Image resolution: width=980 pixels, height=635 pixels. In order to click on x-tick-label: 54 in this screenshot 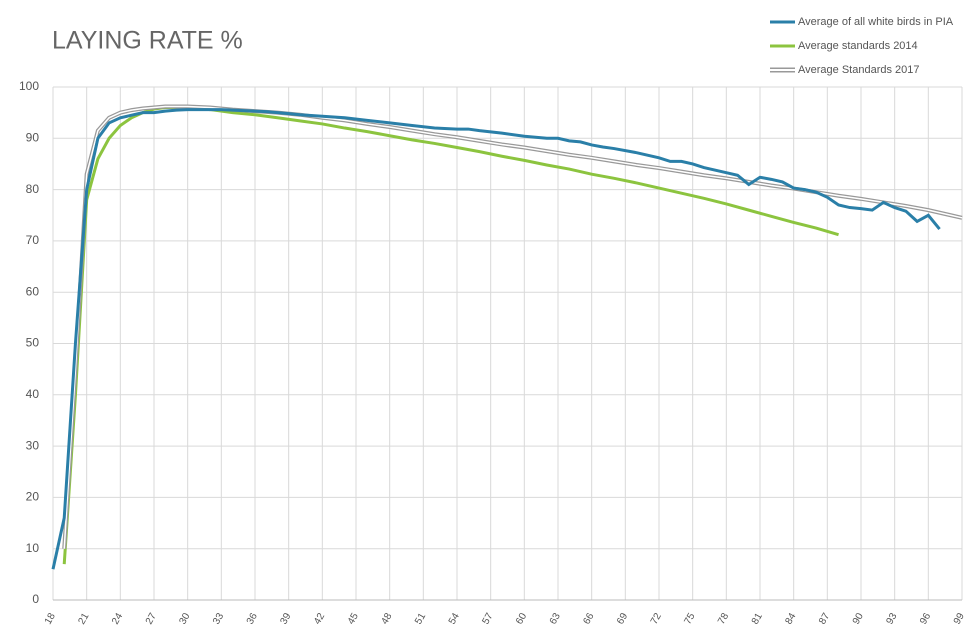, I will do `click(454, 619)`.